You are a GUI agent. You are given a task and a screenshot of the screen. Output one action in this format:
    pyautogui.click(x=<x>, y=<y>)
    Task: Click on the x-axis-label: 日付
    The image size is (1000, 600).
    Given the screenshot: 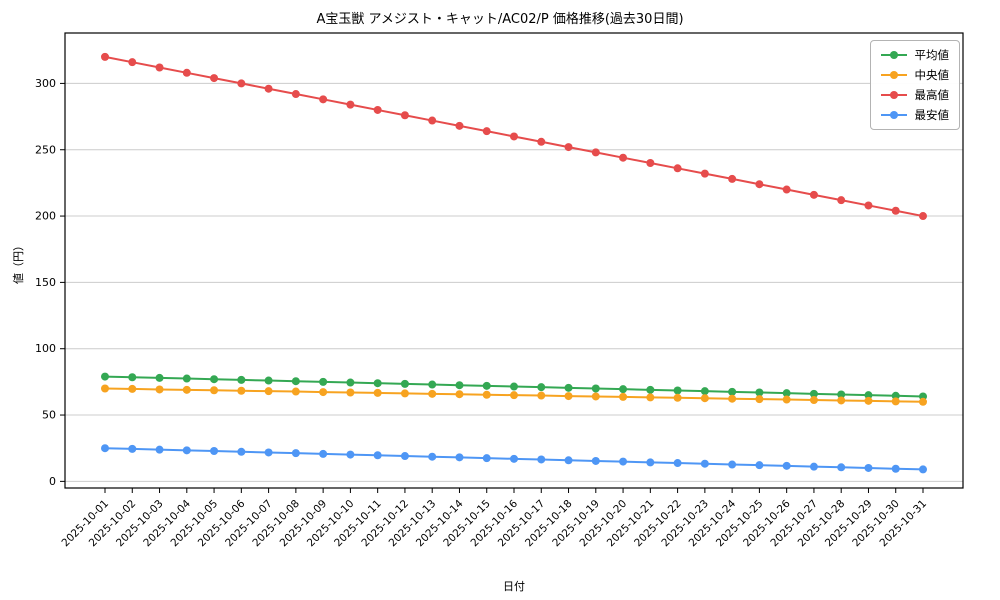 What is the action you would take?
    pyautogui.click(x=514, y=586)
    